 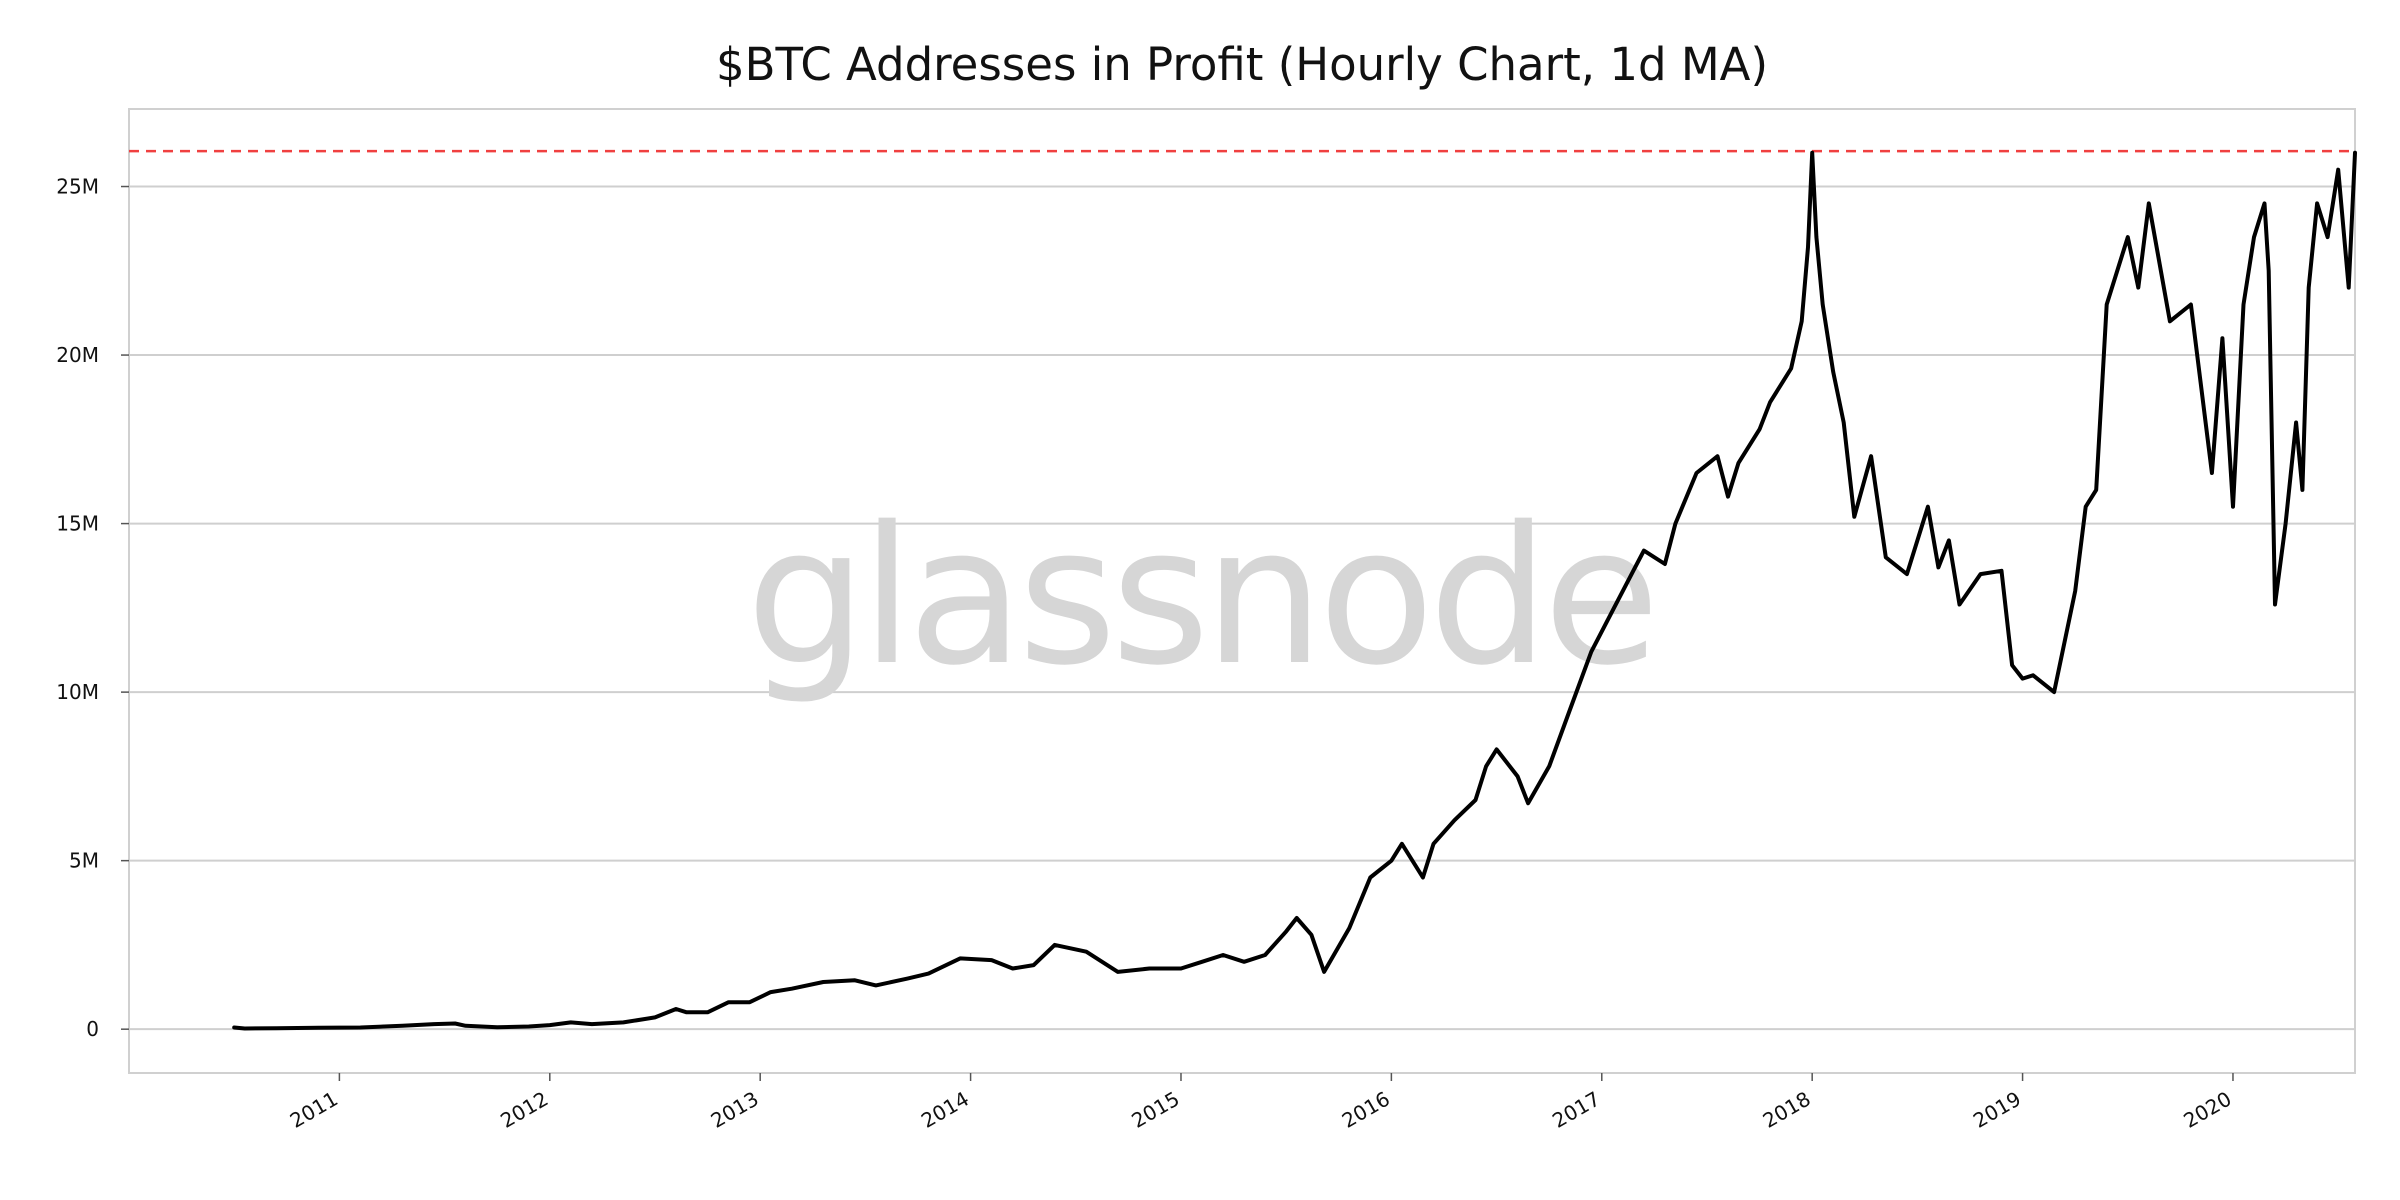 What do you see at coordinates (1576, 1110) in the screenshot?
I see `x-tick-label: 2017` at bounding box center [1576, 1110].